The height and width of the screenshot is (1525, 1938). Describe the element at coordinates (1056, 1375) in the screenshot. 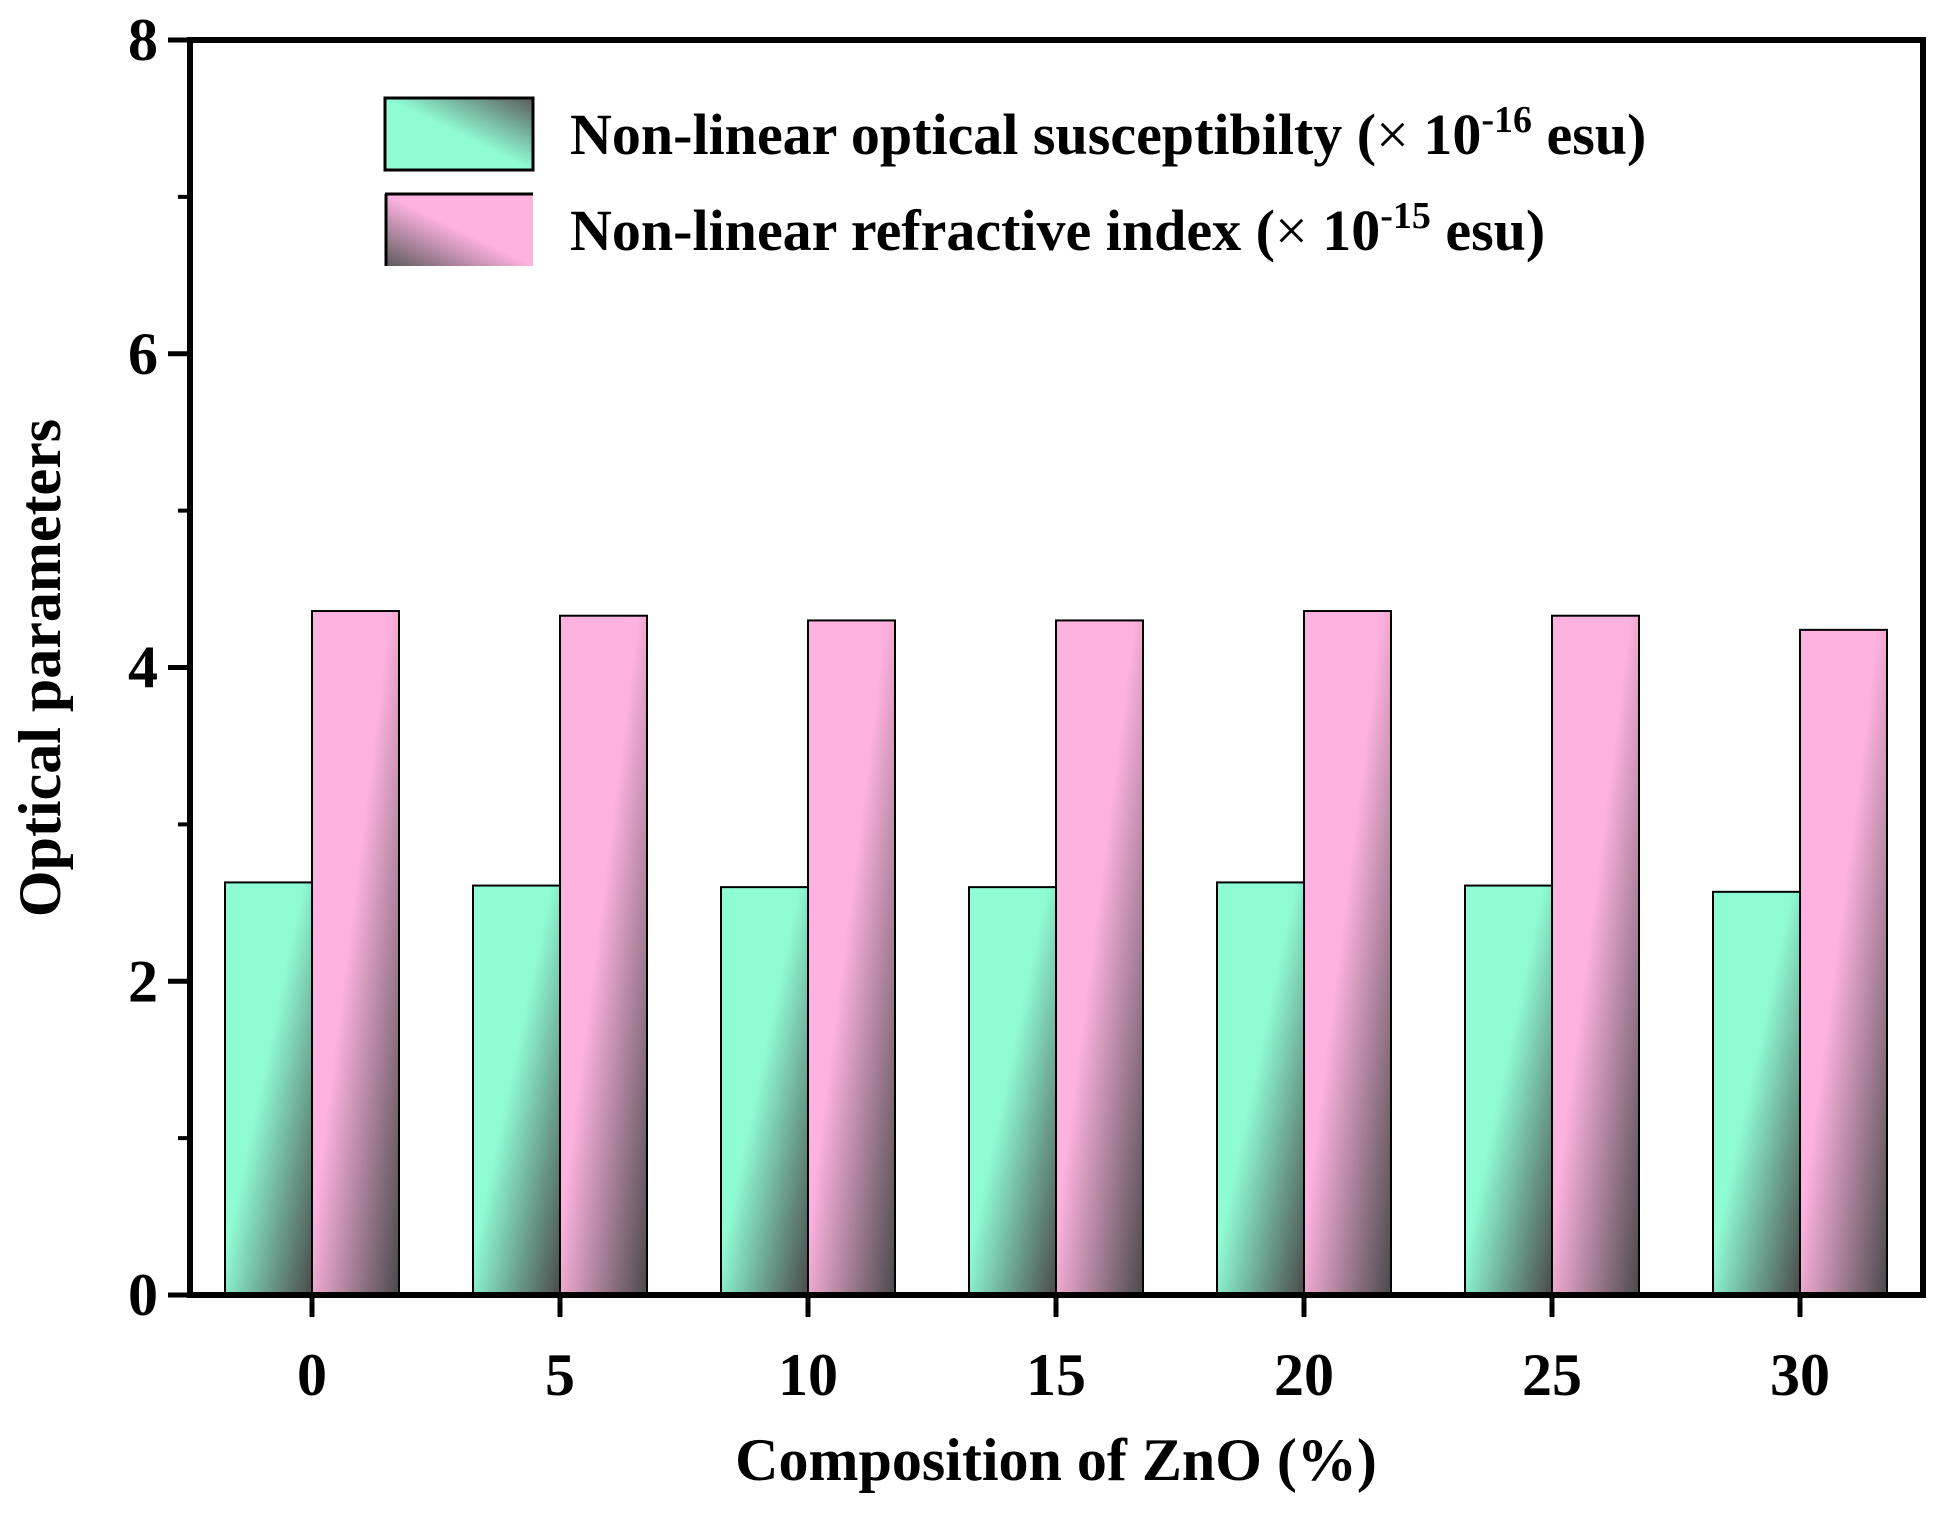

I see `x-tick-label-15: 15` at that location.